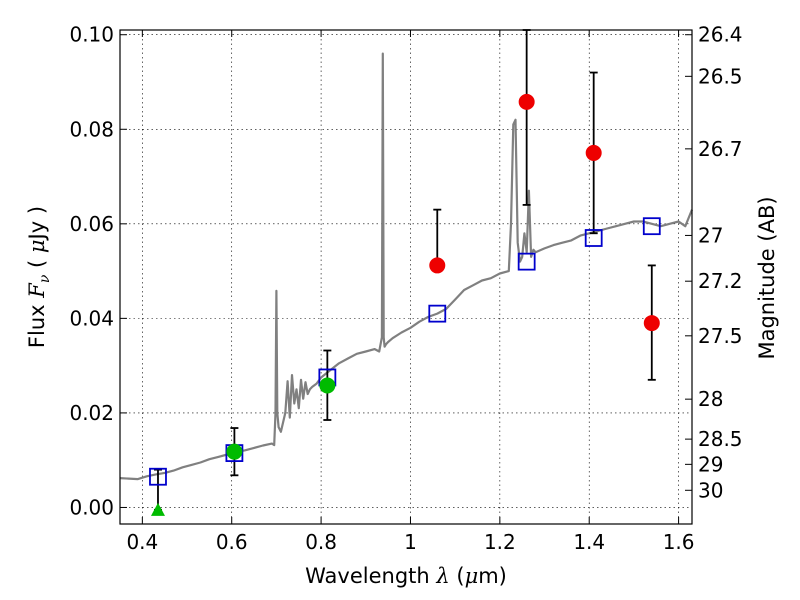 The width and height of the screenshot is (800, 600). I want to click on y-tick-label: 0.04, so click(91, 318).